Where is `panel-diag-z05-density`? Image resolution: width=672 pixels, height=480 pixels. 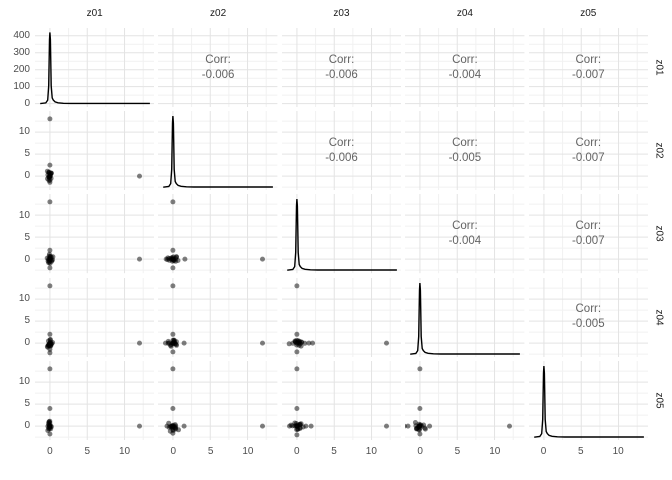
panel-diag-z05-density is located at coordinates (588, 400).